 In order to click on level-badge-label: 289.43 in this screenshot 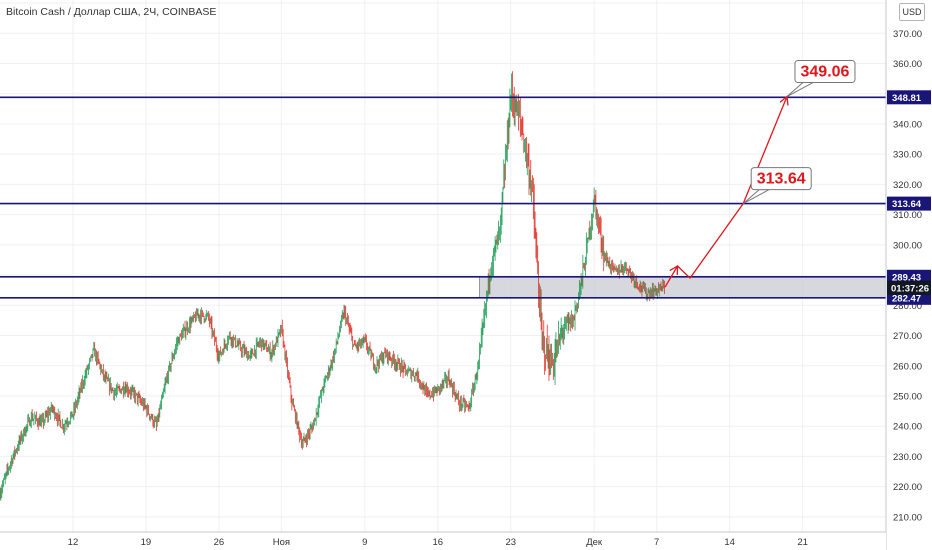, I will do `click(906, 277)`.